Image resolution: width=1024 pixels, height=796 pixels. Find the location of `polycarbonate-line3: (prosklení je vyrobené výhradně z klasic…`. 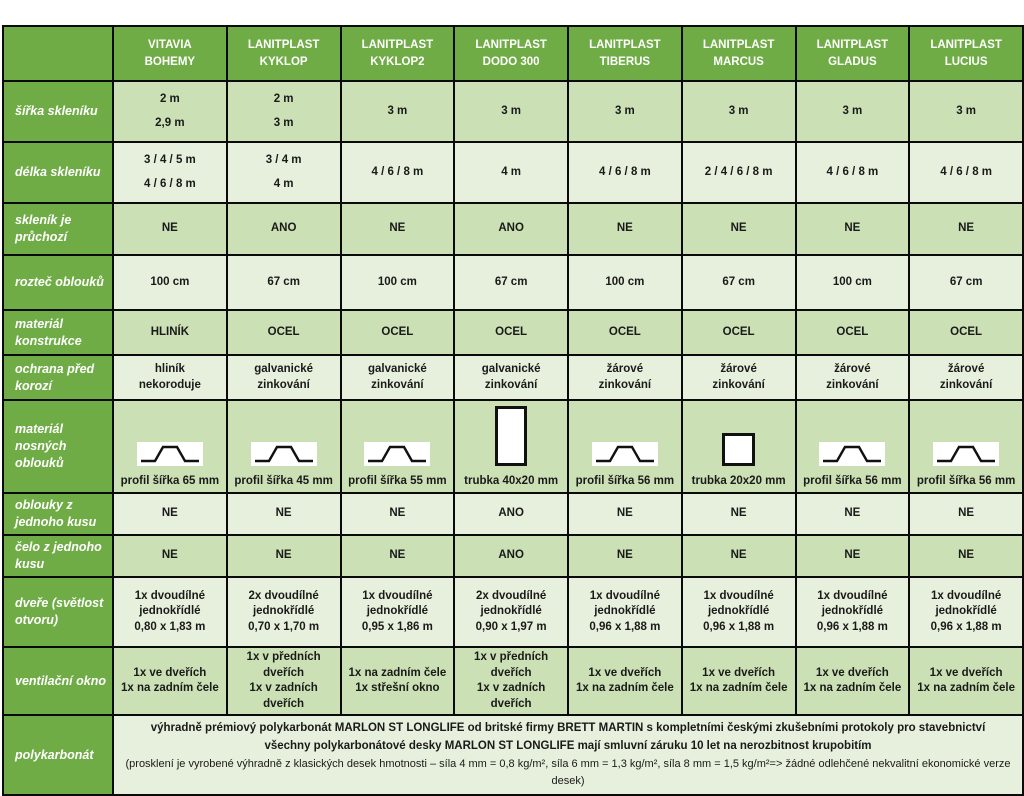

polycarbonate-line3: (prosklení je vyrobené výhradně z klasic… is located at coordinates (568, 772).